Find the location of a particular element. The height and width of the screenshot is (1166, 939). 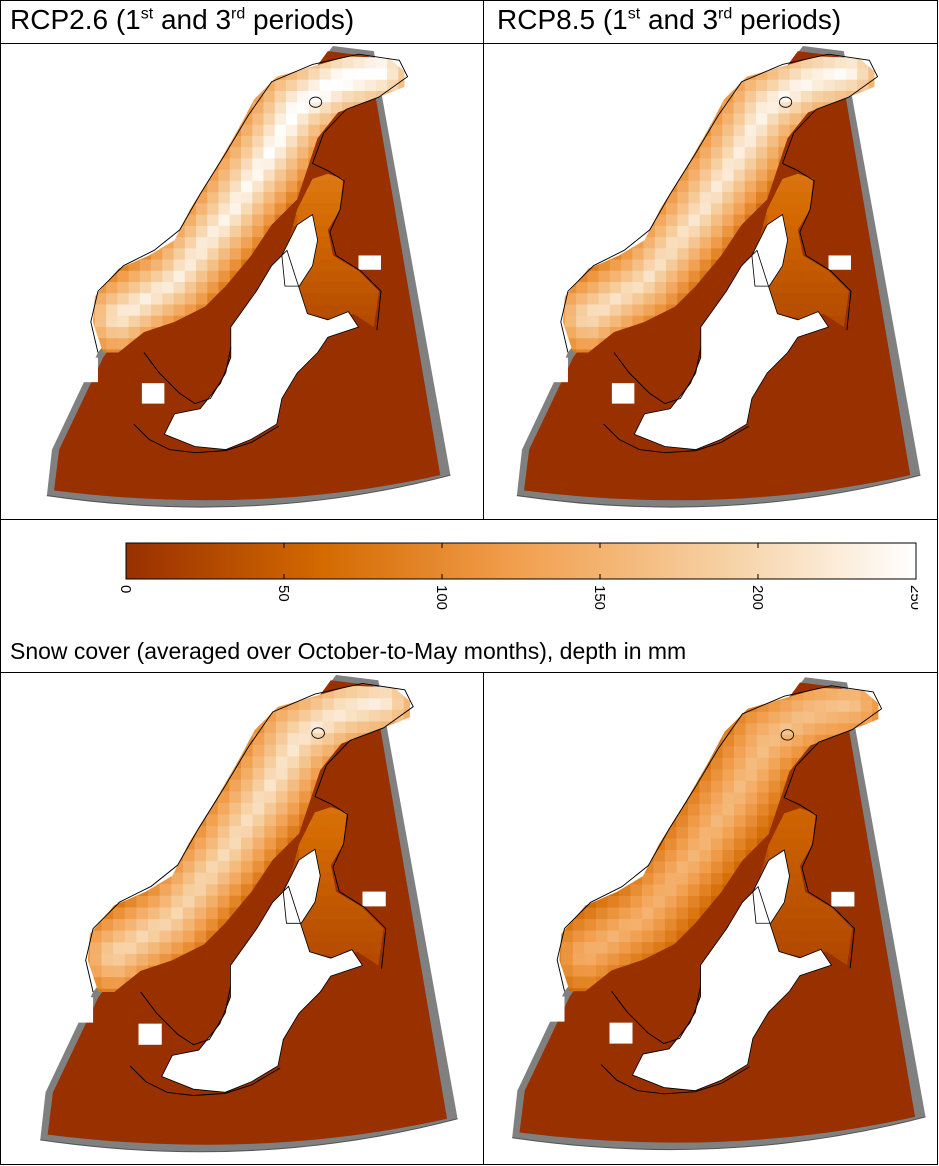

colorbar: 0 50 100 150 200 250 is located at coordinates (520, 586).